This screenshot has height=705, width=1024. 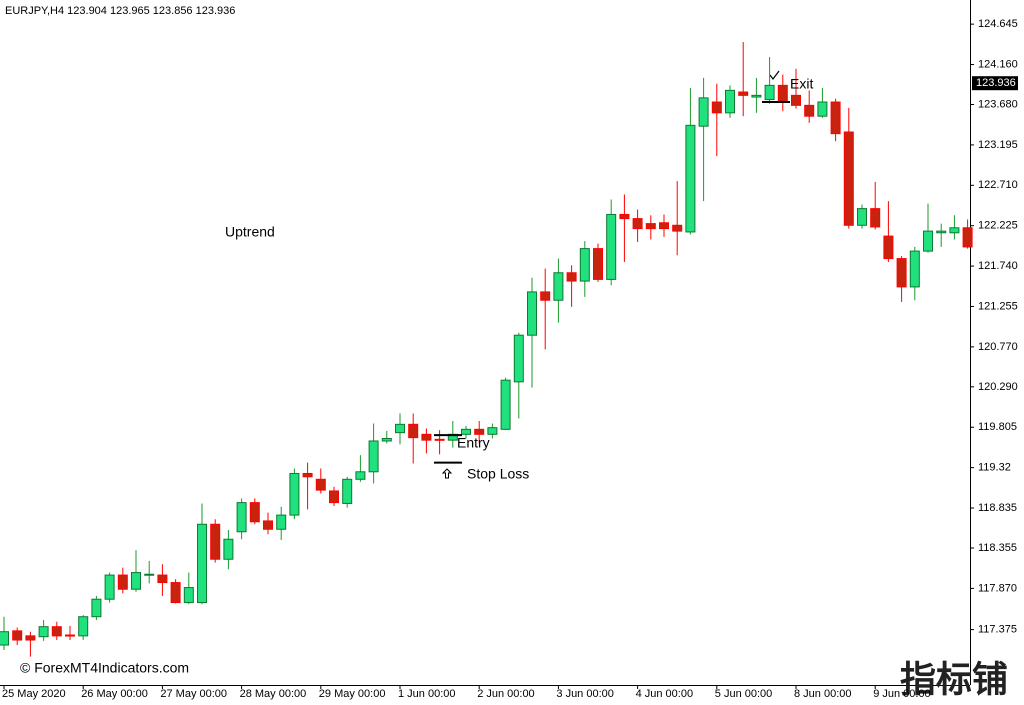 I want to click on price-tag-label: 123.936, so click(x=996, y=83).